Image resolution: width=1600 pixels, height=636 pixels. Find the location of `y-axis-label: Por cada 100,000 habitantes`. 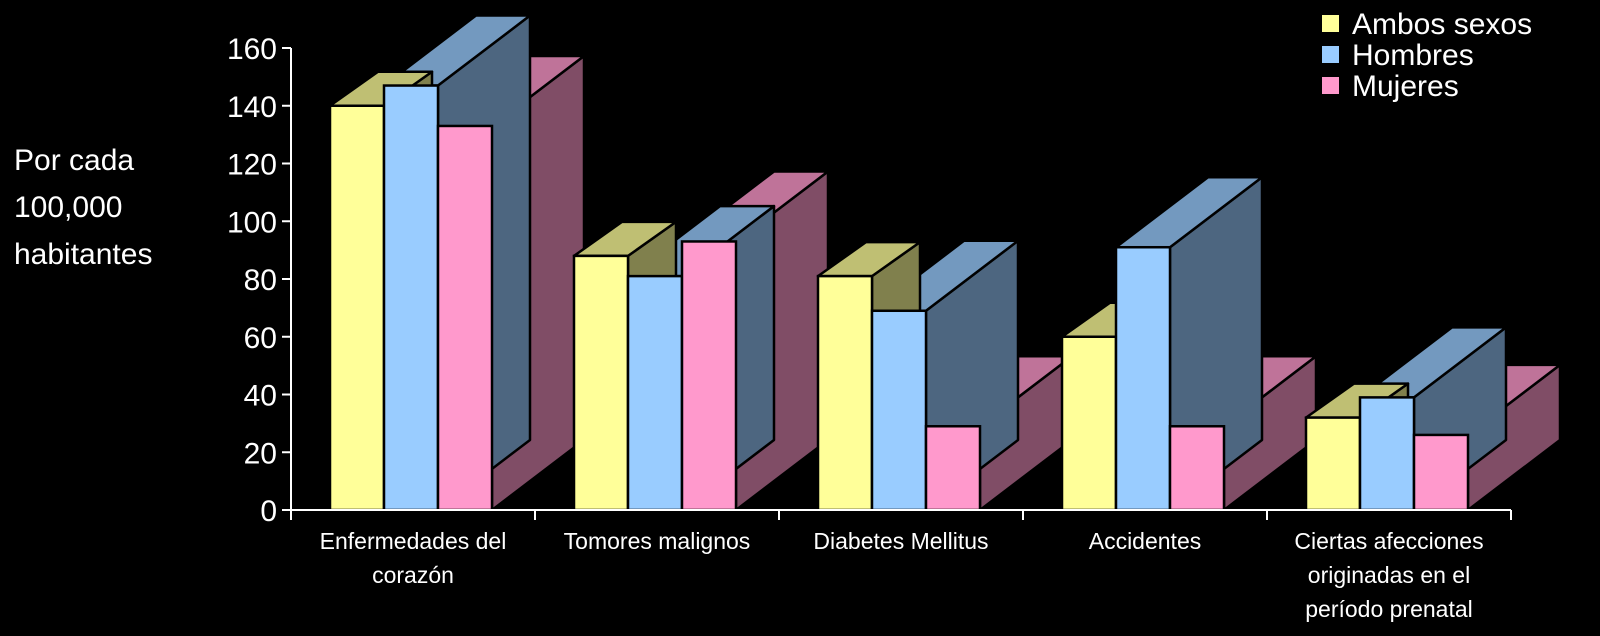

y-axis-label: Por cada 100,000 habitantes is located at coordinates (83, 207).